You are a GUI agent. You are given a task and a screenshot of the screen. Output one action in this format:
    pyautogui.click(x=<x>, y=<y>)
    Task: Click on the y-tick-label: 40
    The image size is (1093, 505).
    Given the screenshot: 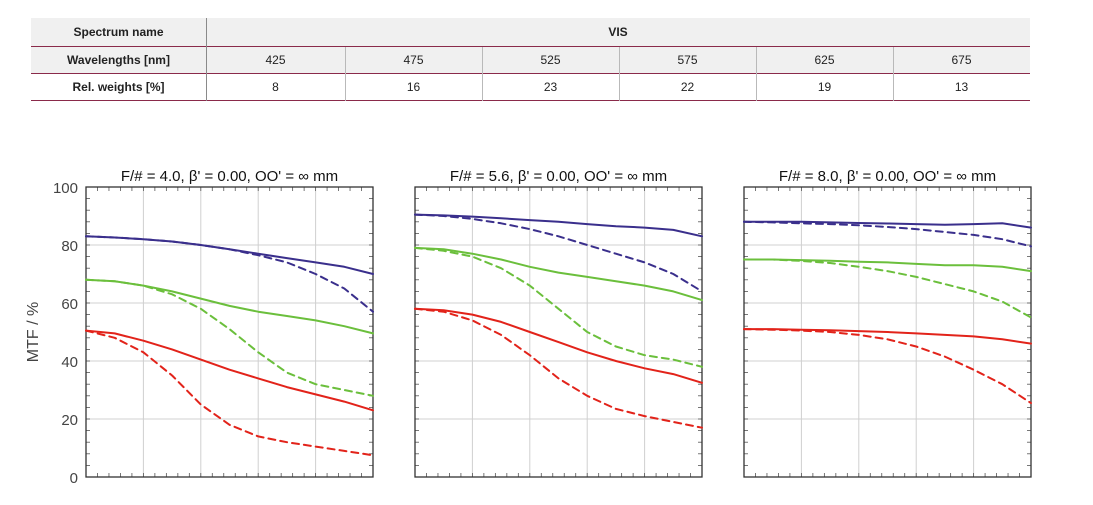 What is the action you would take?
    pyautogui.click(x=69, y=362)
    